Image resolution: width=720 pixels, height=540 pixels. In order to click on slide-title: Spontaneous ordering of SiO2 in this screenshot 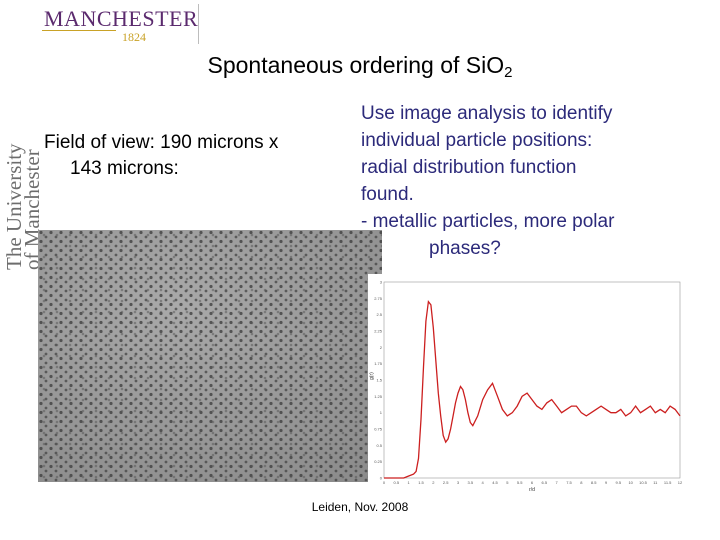, I will do `click(360, 66)`.